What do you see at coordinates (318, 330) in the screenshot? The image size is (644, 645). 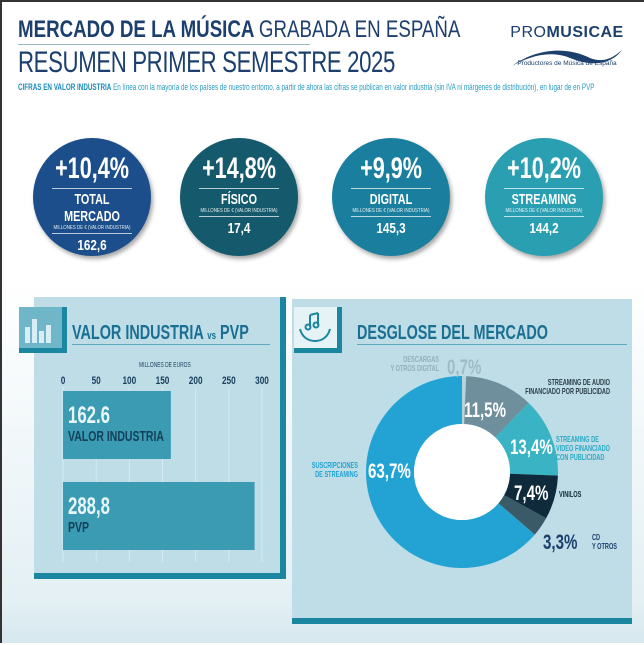 I see `music-hands-icon` at bounding box center [318, 330].